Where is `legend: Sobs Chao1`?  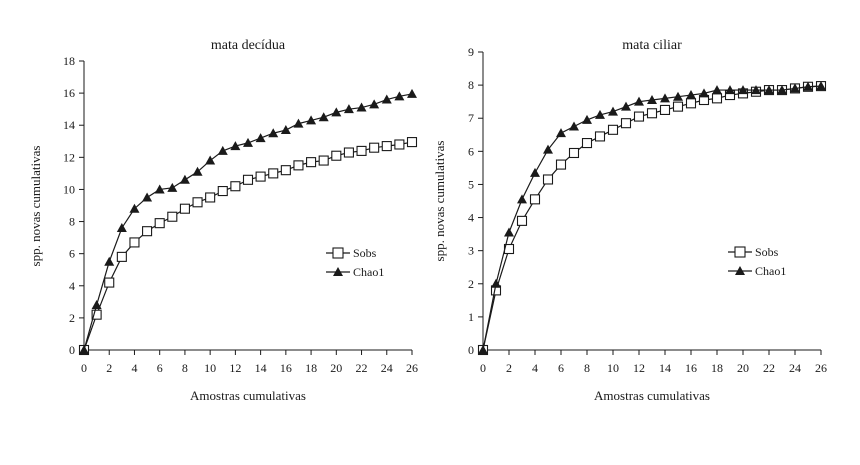
legend: Sobs Chao1 is located at coordinates (355, 262).